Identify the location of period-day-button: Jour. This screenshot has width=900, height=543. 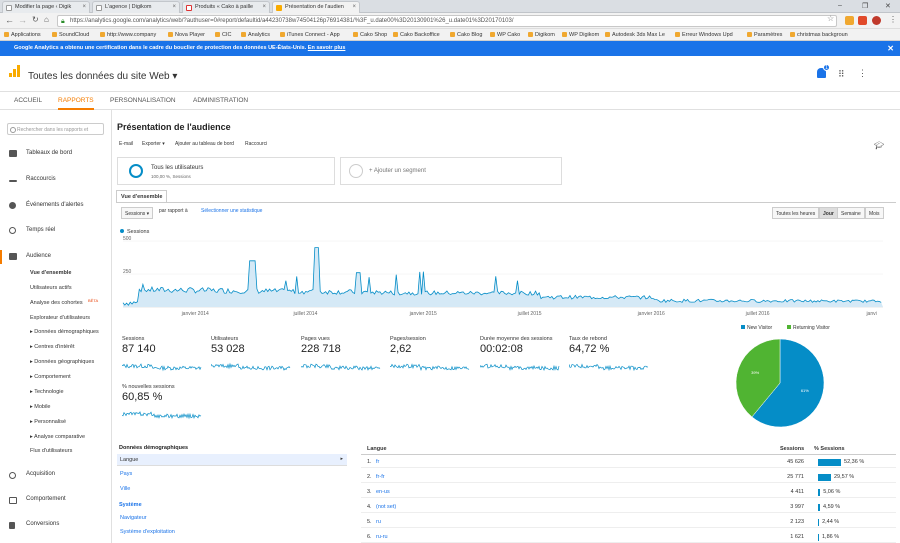
(828, 213).